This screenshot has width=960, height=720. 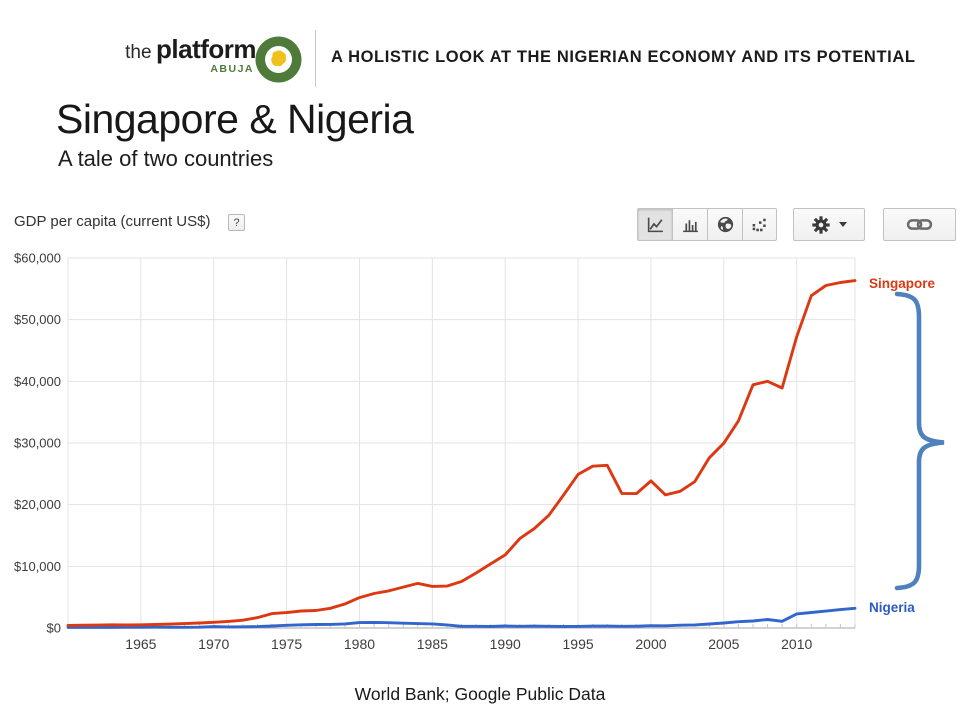 I want to click on link-icon, so click(x=919, y=224).